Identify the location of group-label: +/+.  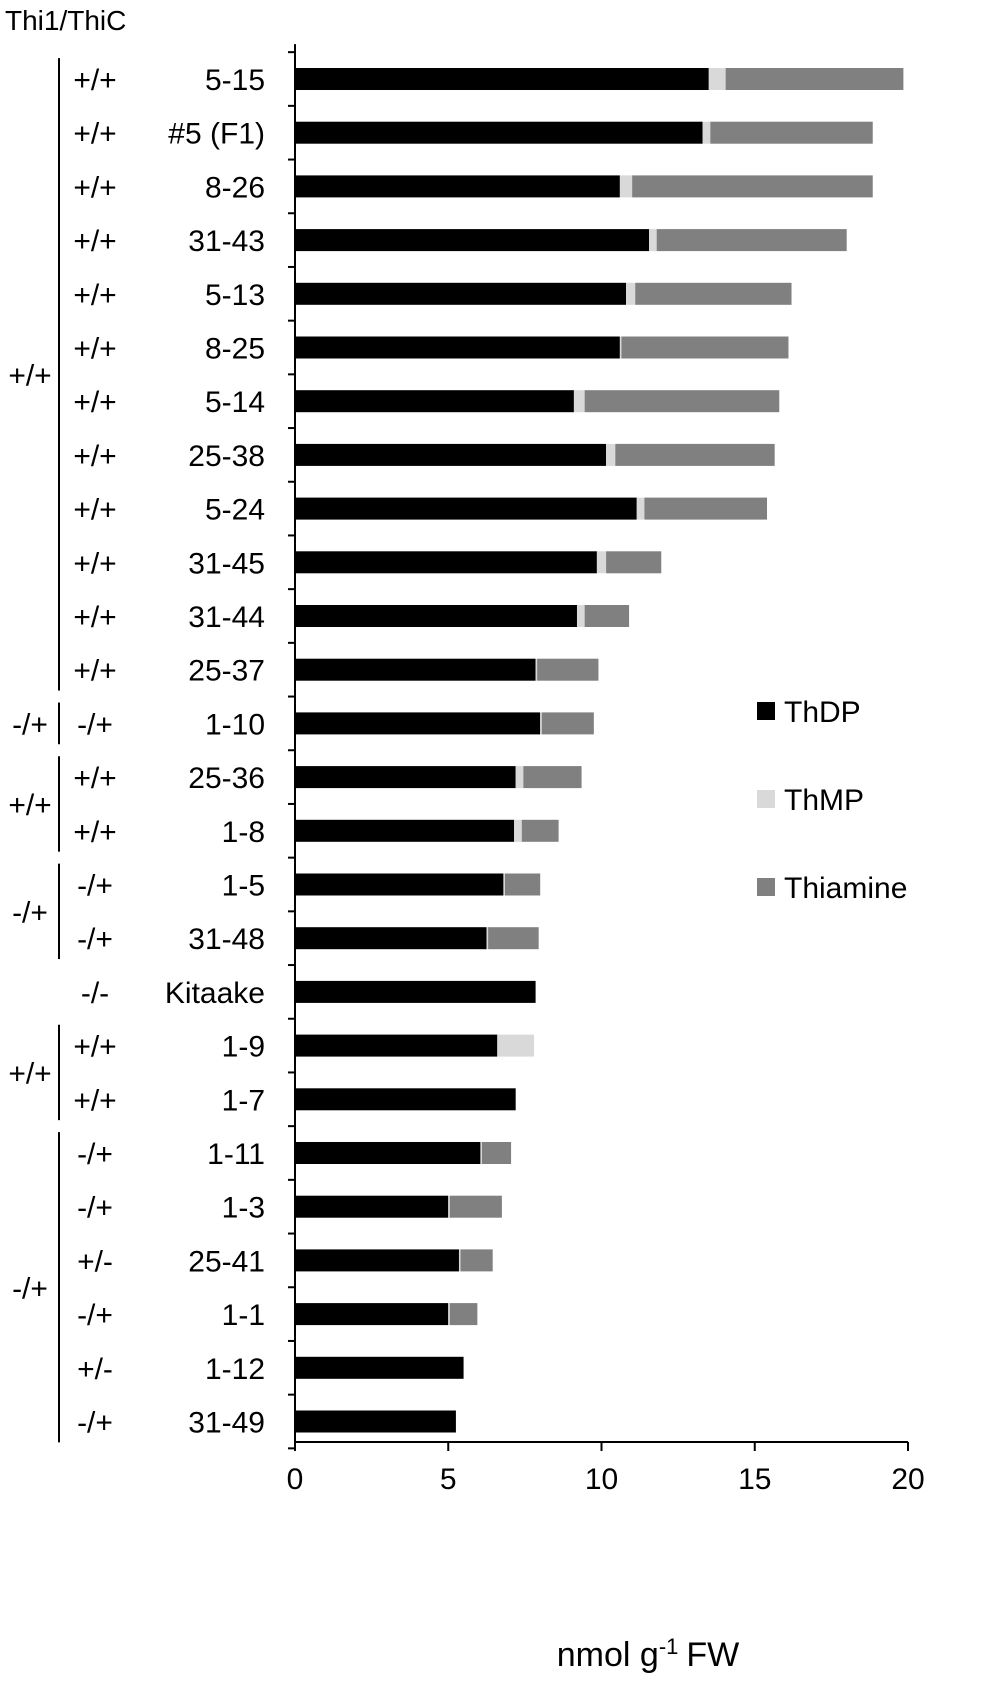
(29, 375).